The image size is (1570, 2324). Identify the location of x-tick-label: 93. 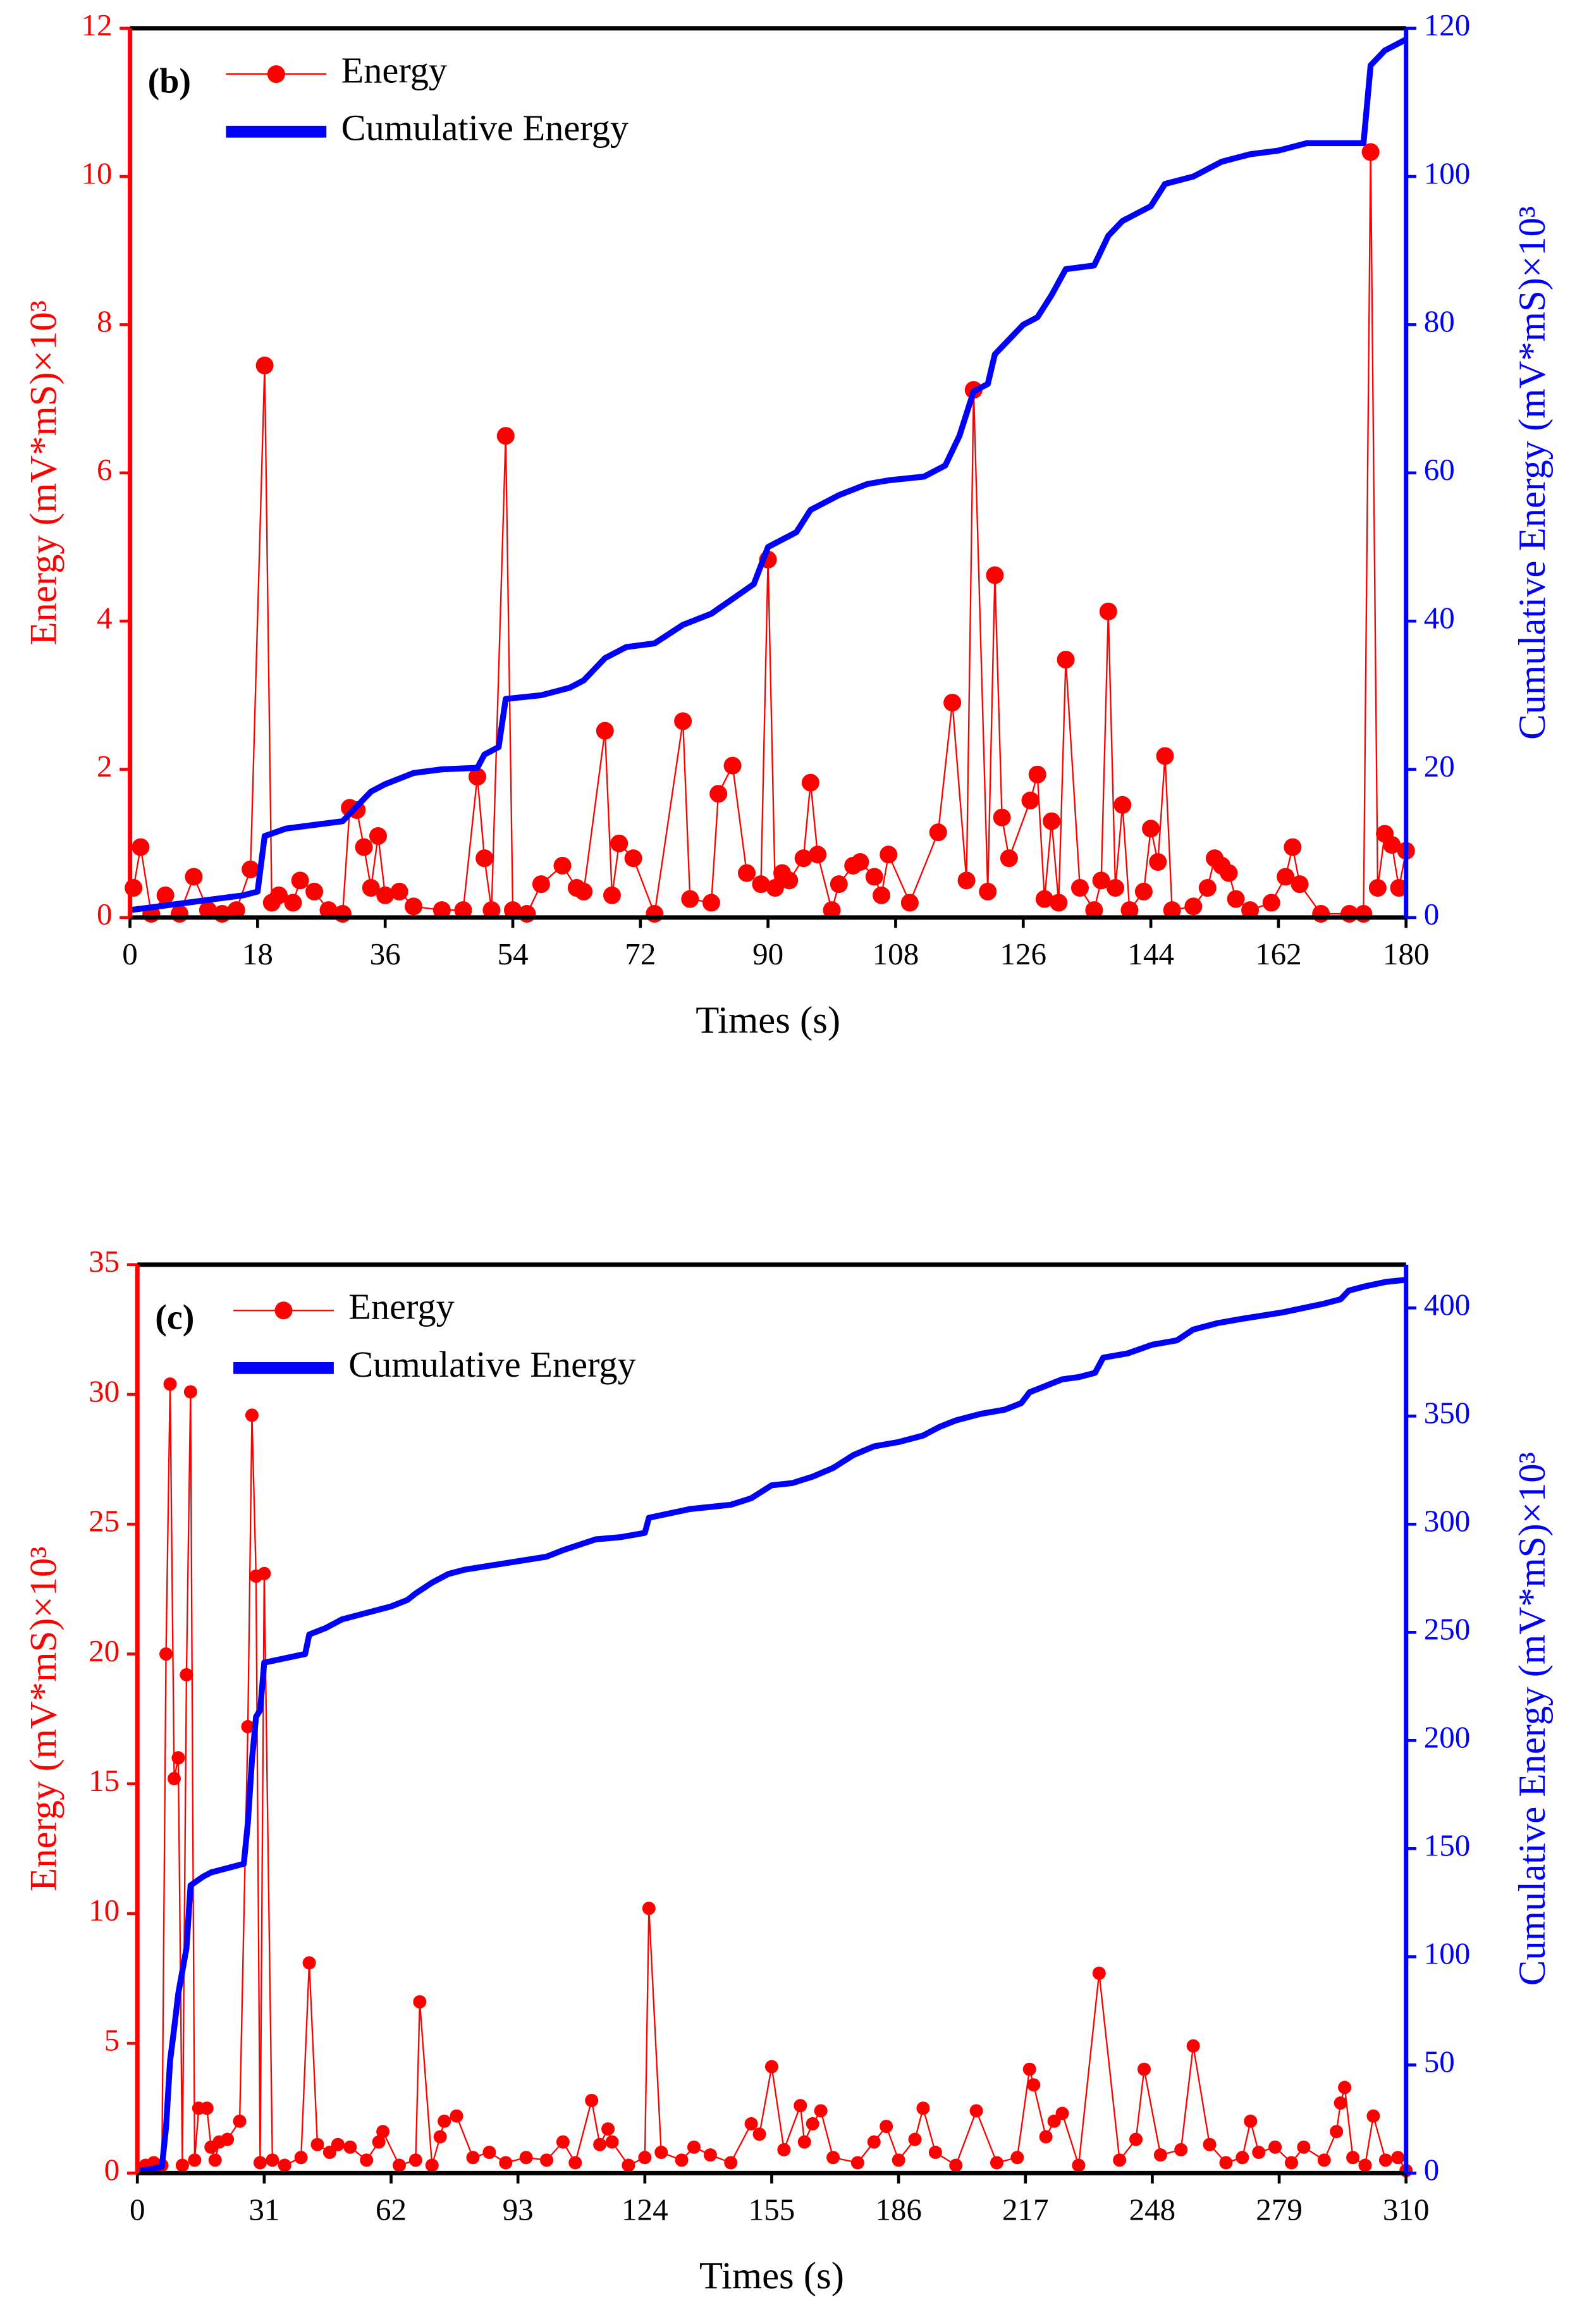
(518, 2209).